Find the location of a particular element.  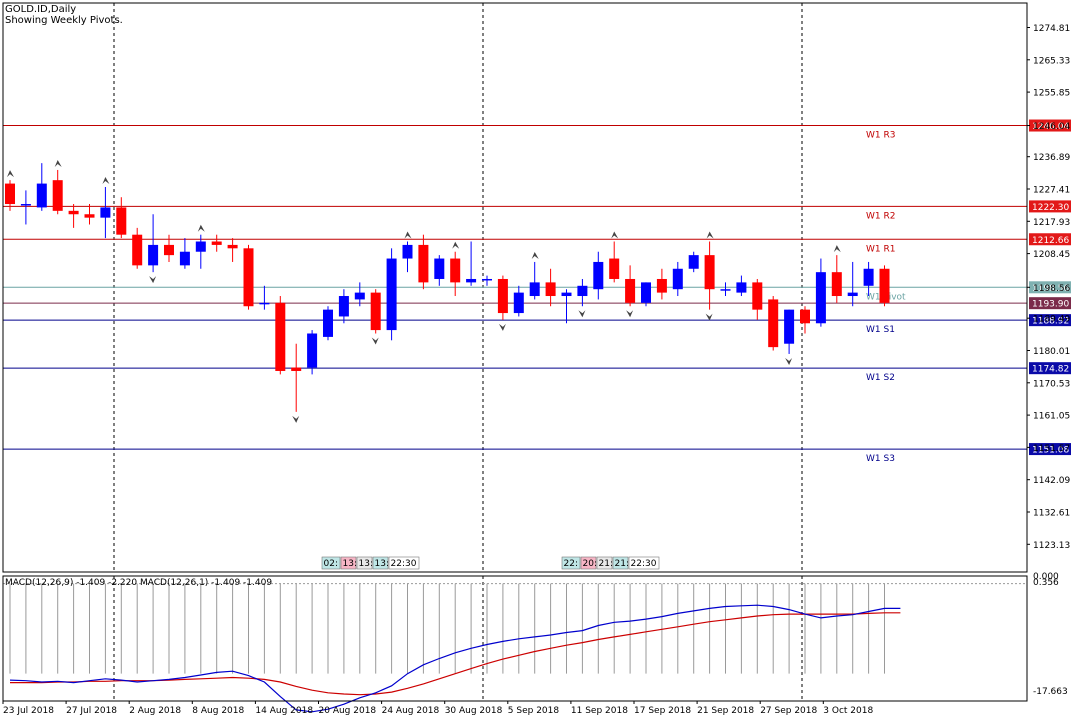

y-tick-label: 1246.04 is located at coordinates (1051, 127).